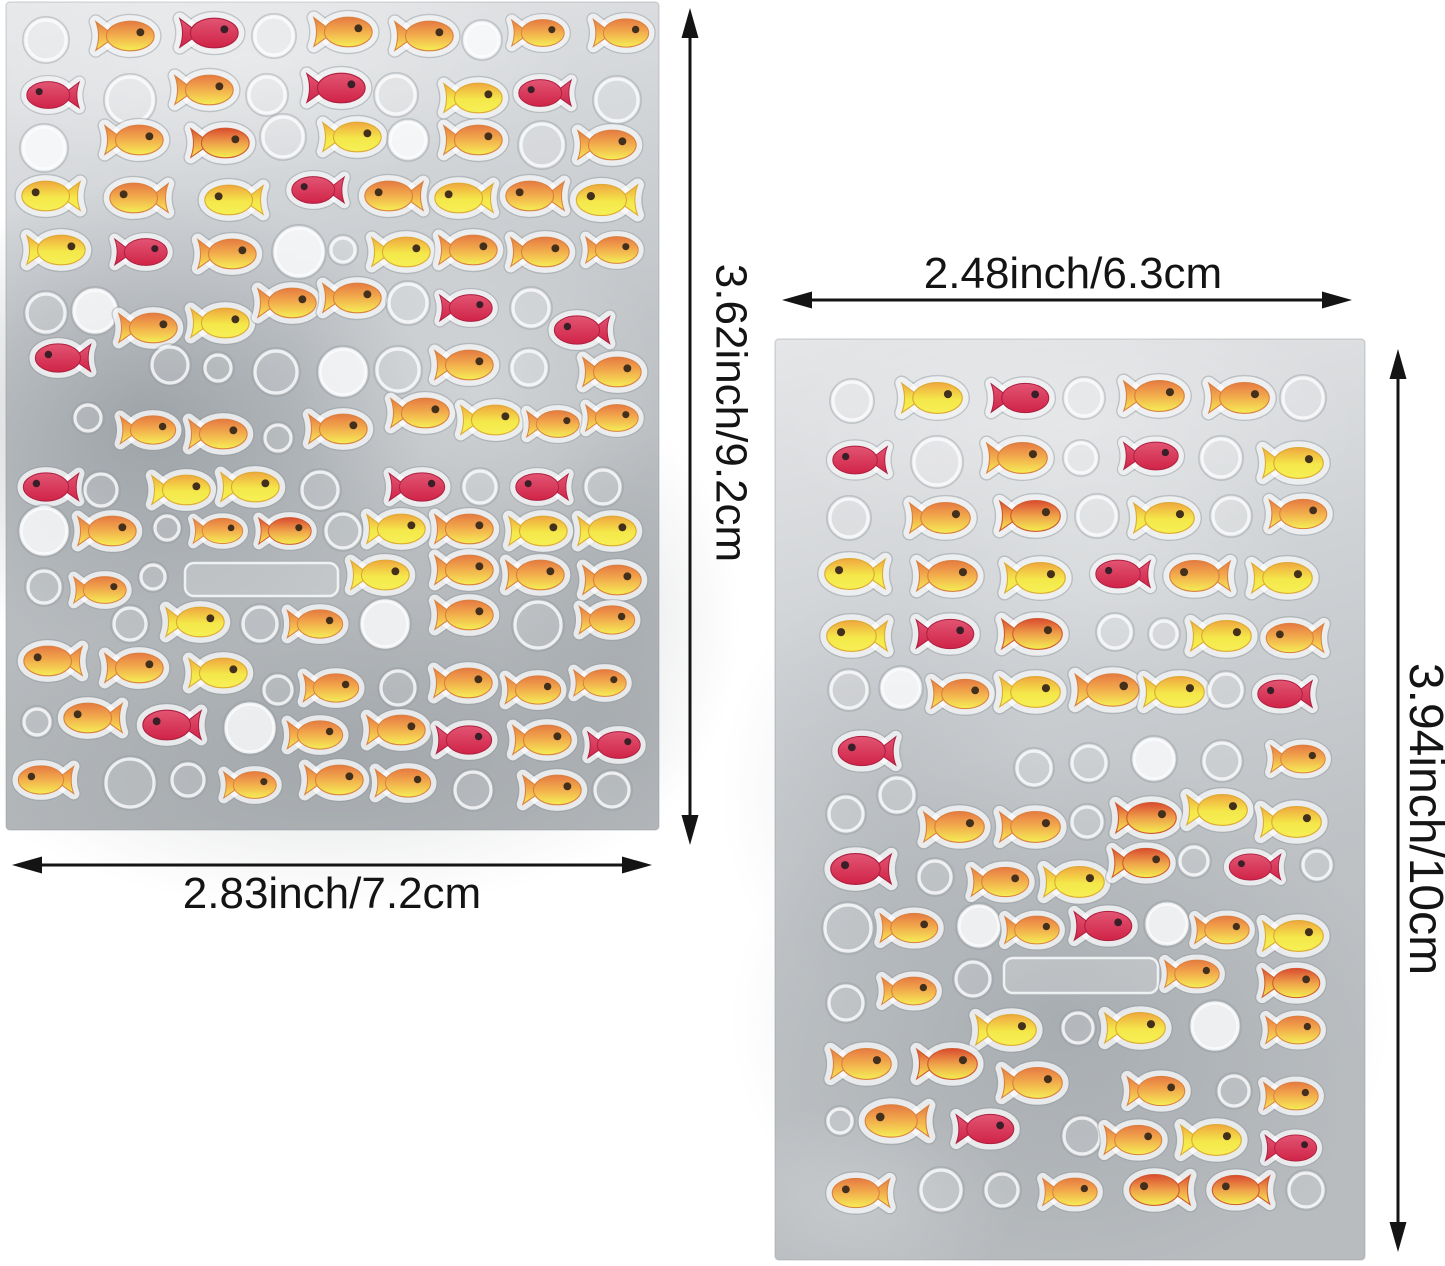 The width and height of the screenshot is (1445, 1266). Describe the element at coordinates (731, 413) in the screenshot. I see `svg-text: 3.62inch/9.2cm` at that location.